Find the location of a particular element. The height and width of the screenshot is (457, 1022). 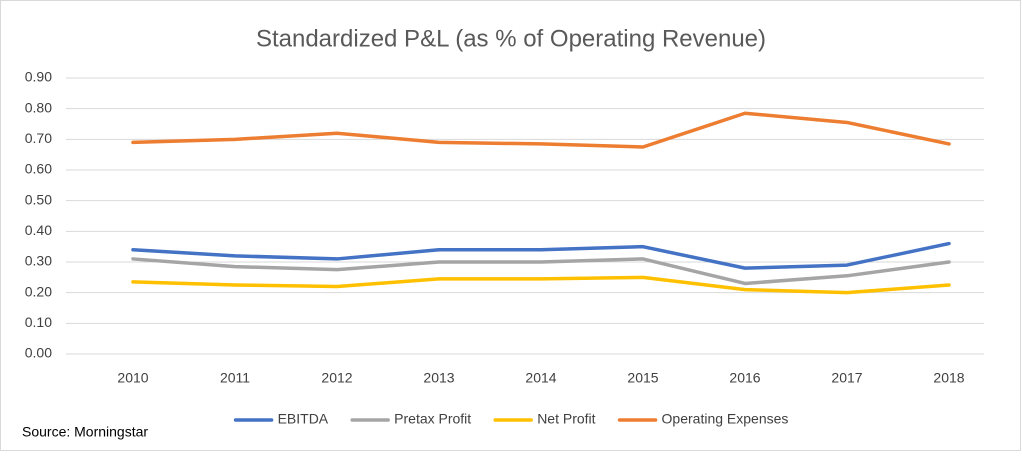

y-tick-label: 0.20 is located at coordinates (38, 291).